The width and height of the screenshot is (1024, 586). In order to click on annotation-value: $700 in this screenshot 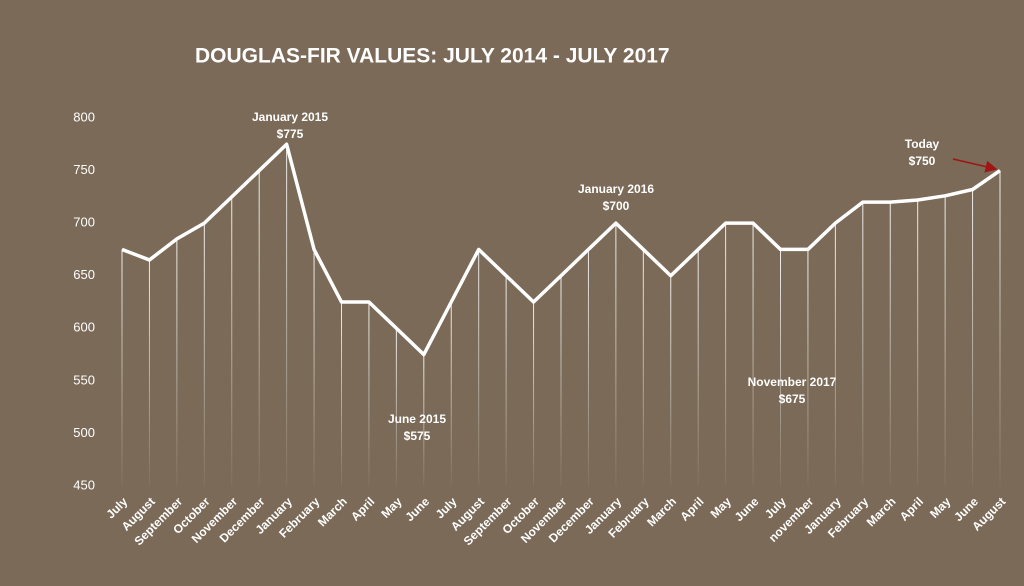, I will do `click(616, 206)`.